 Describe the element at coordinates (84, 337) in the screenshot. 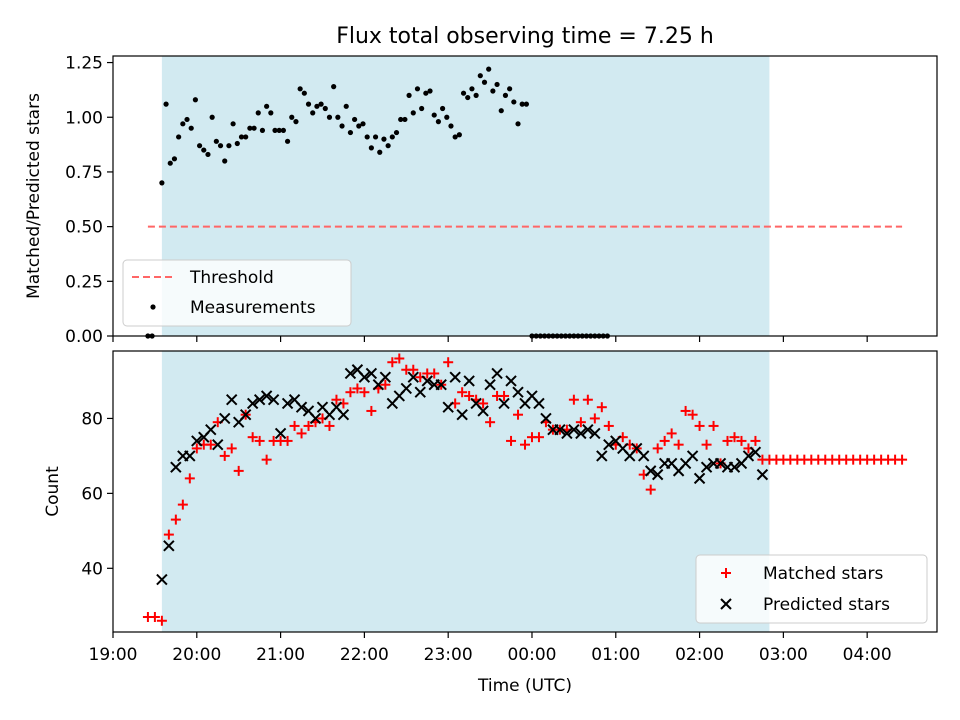

I see `top-y-tick-label: 0.00` at that location.